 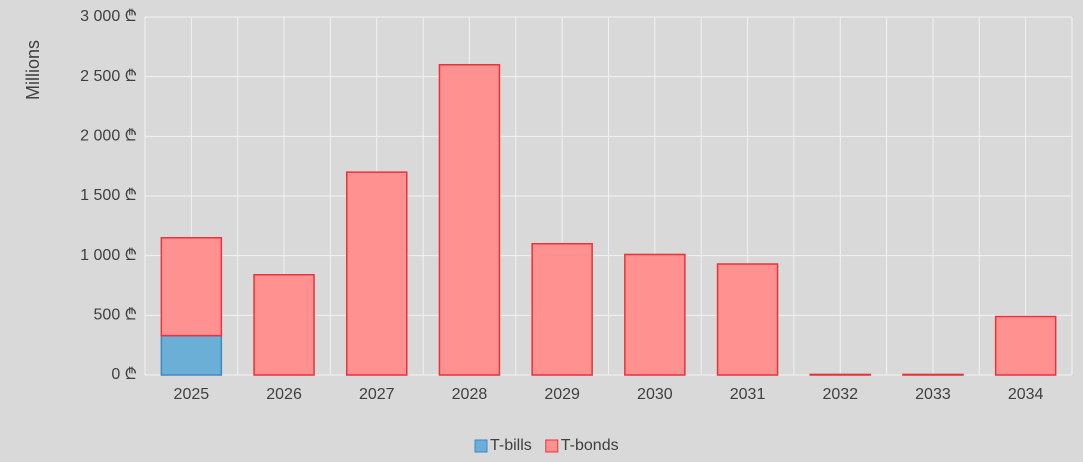 What do you see at coordinates (108, 136) in the screenshot?
I see `y-tick-label: 2 000 ₾` at bounding box center [108, 136].